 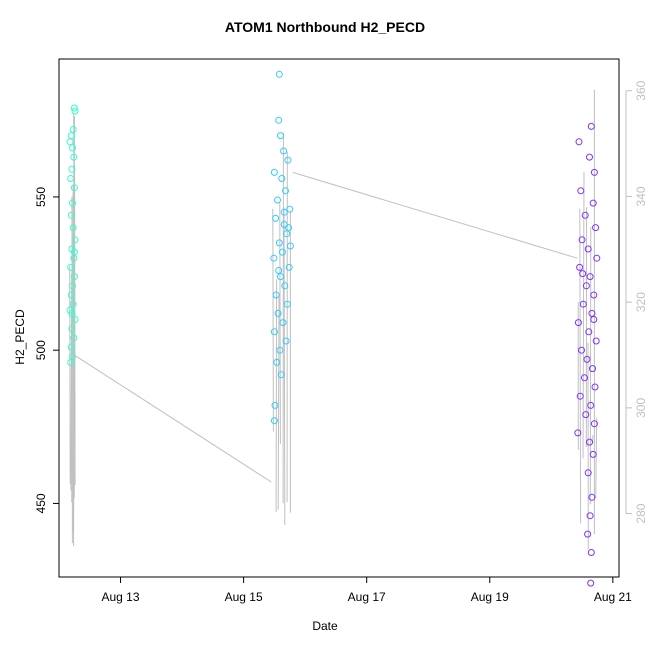 What do you see at coordinates (641, 196) in the screenshot?
I see `y-right-tick-label-4: 340` at bounding box center [641, 196].